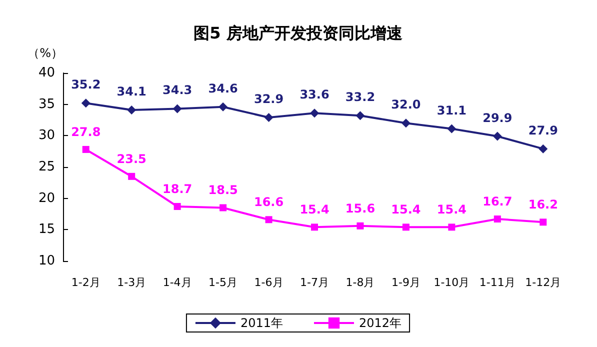  Describe the element at coordinates (406, 105) in the screenshot. I see `data-label: 32.0` at that location.